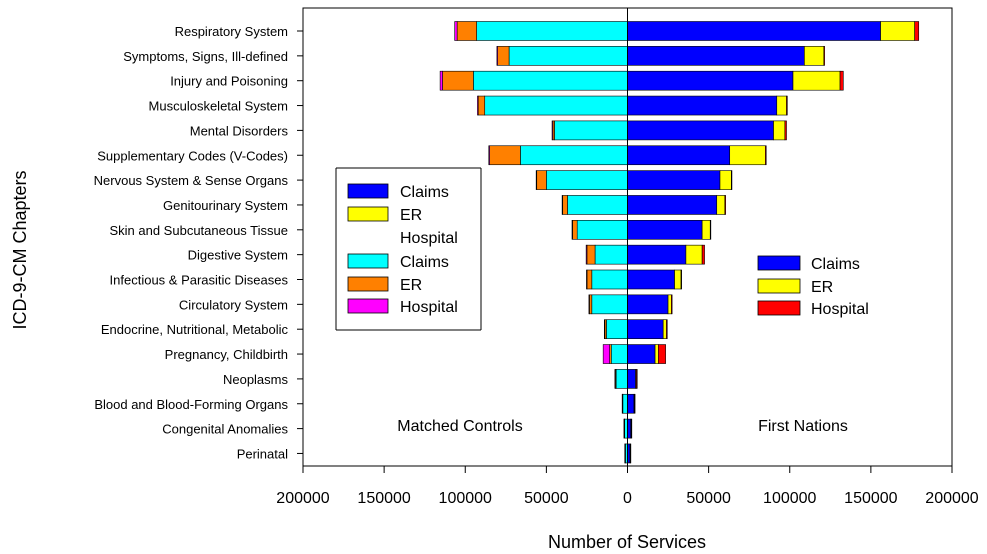  Describe the element at coordinates (198, 230) in the screenshot. I see `category-label: Skin and Subcutaneous Tissue` at that location.